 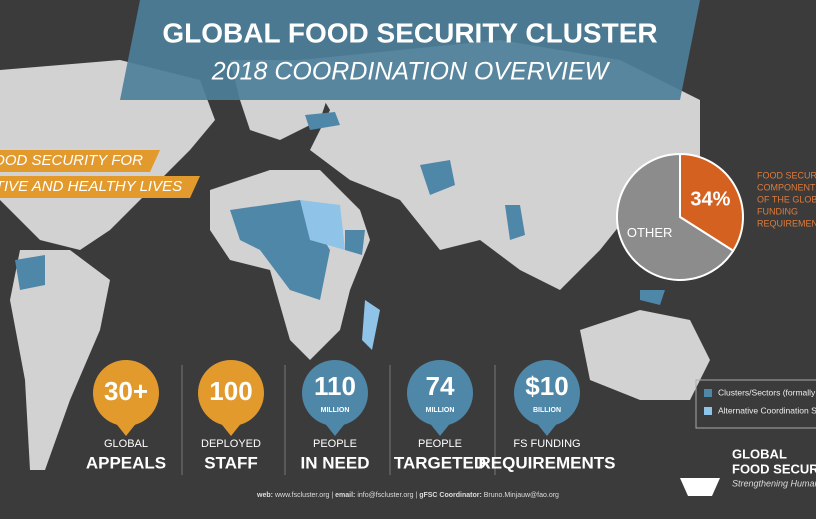 What do you see at coordinates (71, 160) in the screenshot?
I see `banner-text: FOOD SECURITY FOR` at bounding box center [71, 160].